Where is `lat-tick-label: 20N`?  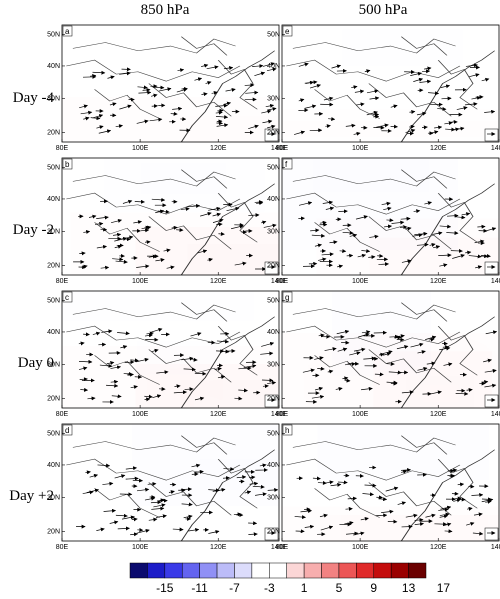
lat-tick-label: 20N is located at coordinates (53, 399).